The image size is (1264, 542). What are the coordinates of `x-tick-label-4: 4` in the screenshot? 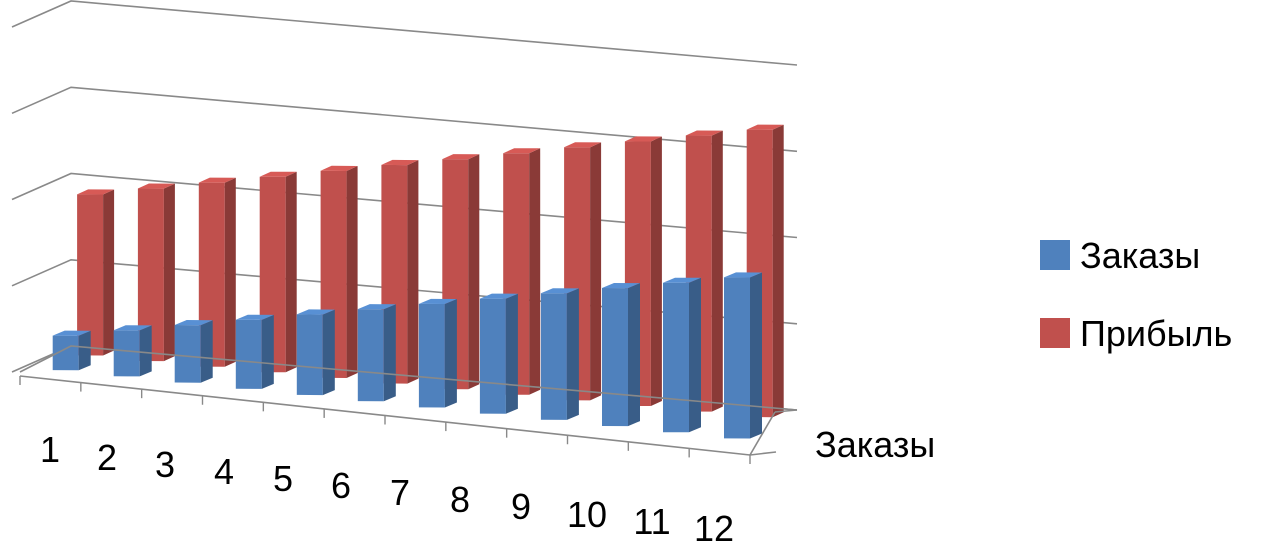 It's located at (224, 471).